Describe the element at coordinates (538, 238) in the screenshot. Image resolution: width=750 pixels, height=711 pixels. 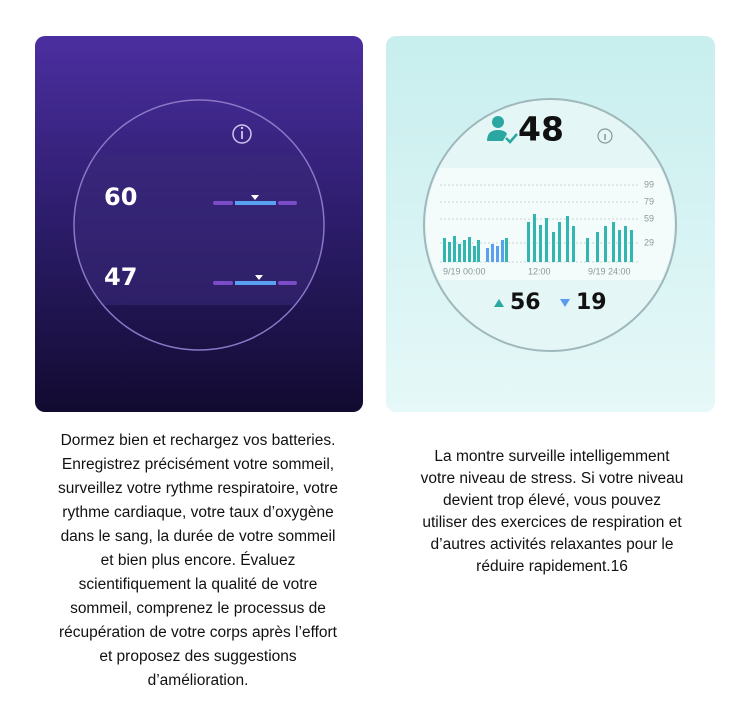
I see `stress-bars` at that location.